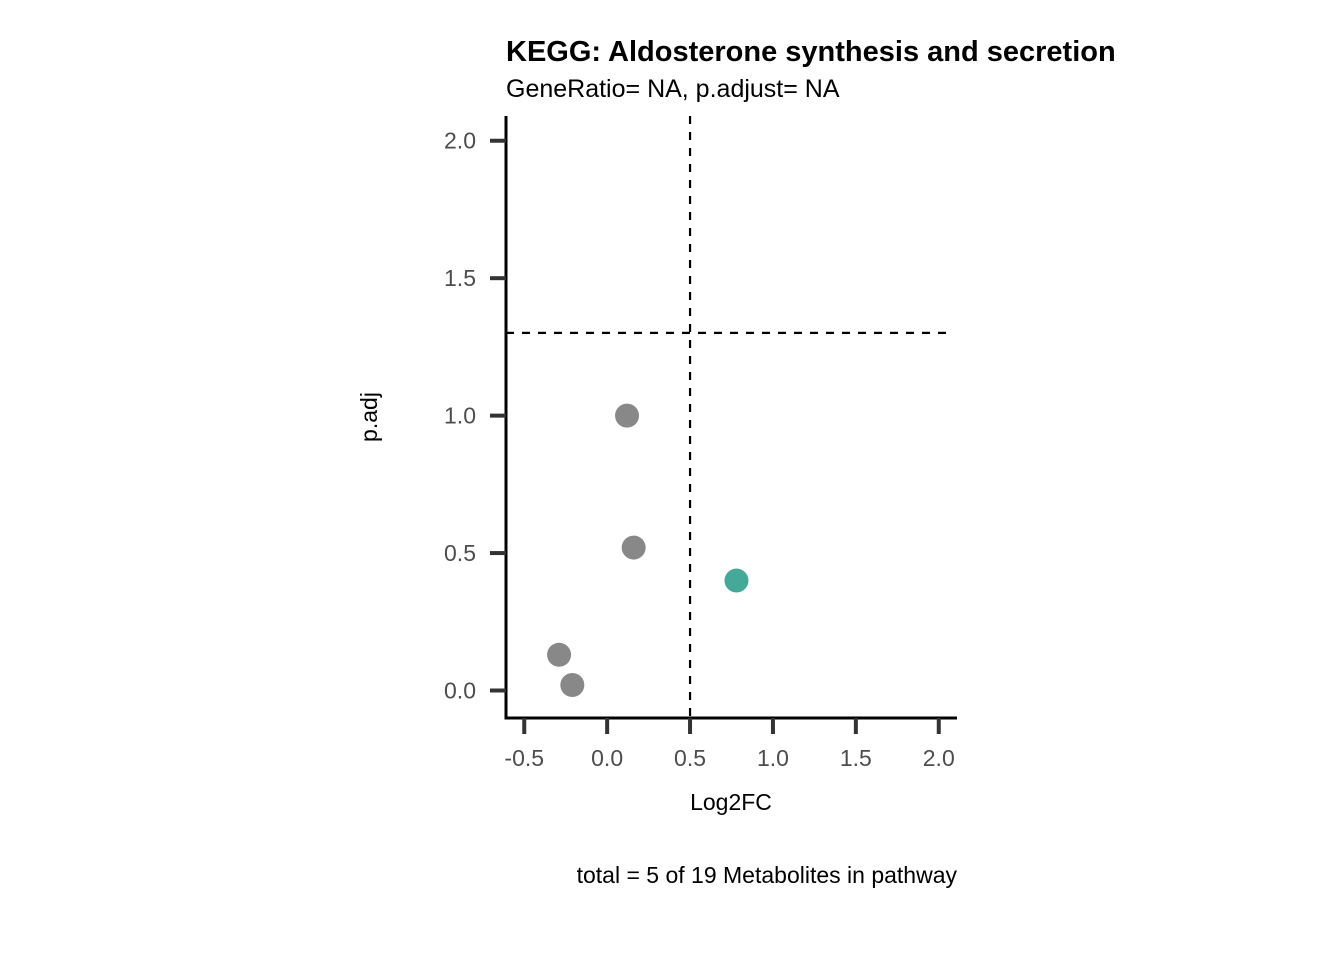 The image size is (1344, 960). What do you see at coordinates (690, 758) in the screenshot?
I see `x-tick-label: 0.5` at bounding box center [690, 758].